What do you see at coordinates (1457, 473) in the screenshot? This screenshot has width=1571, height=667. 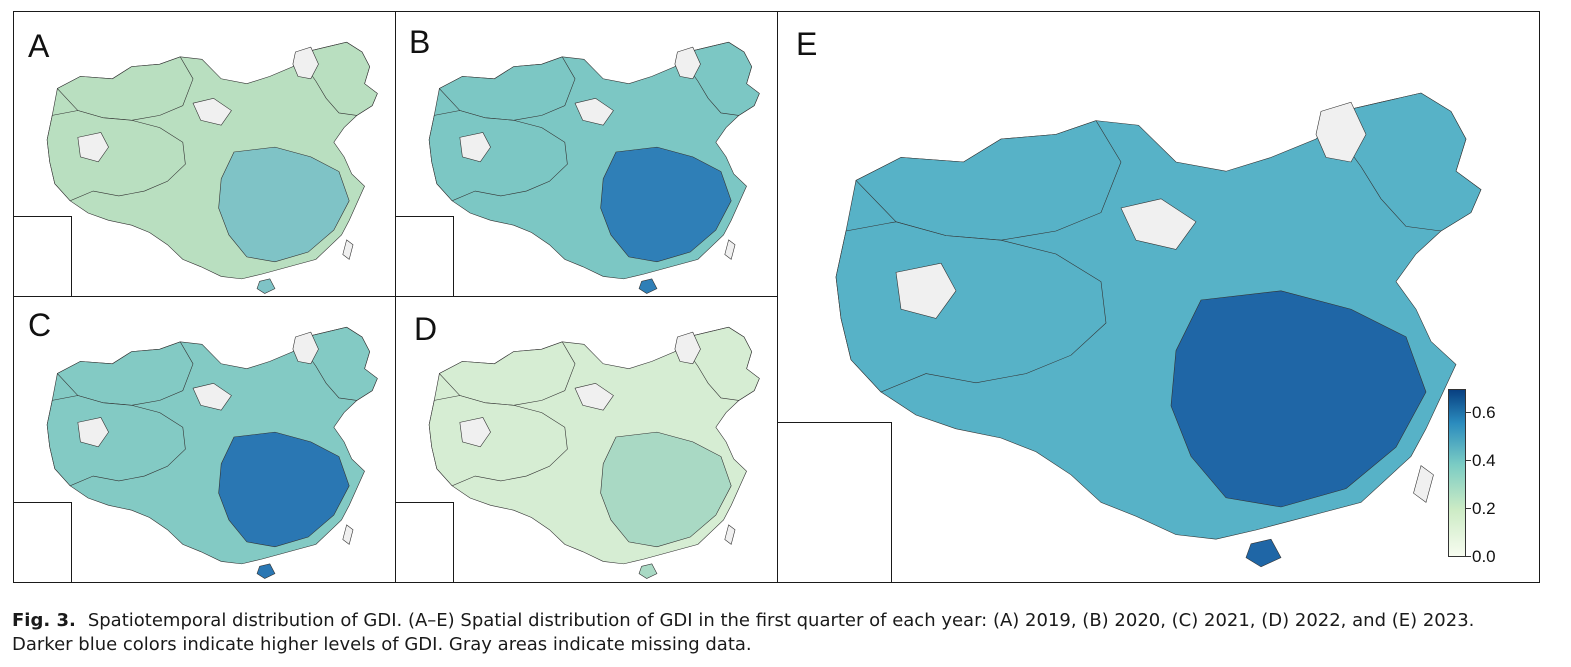 I see `colorbar-gradient` at bounding box center [1457, 473].